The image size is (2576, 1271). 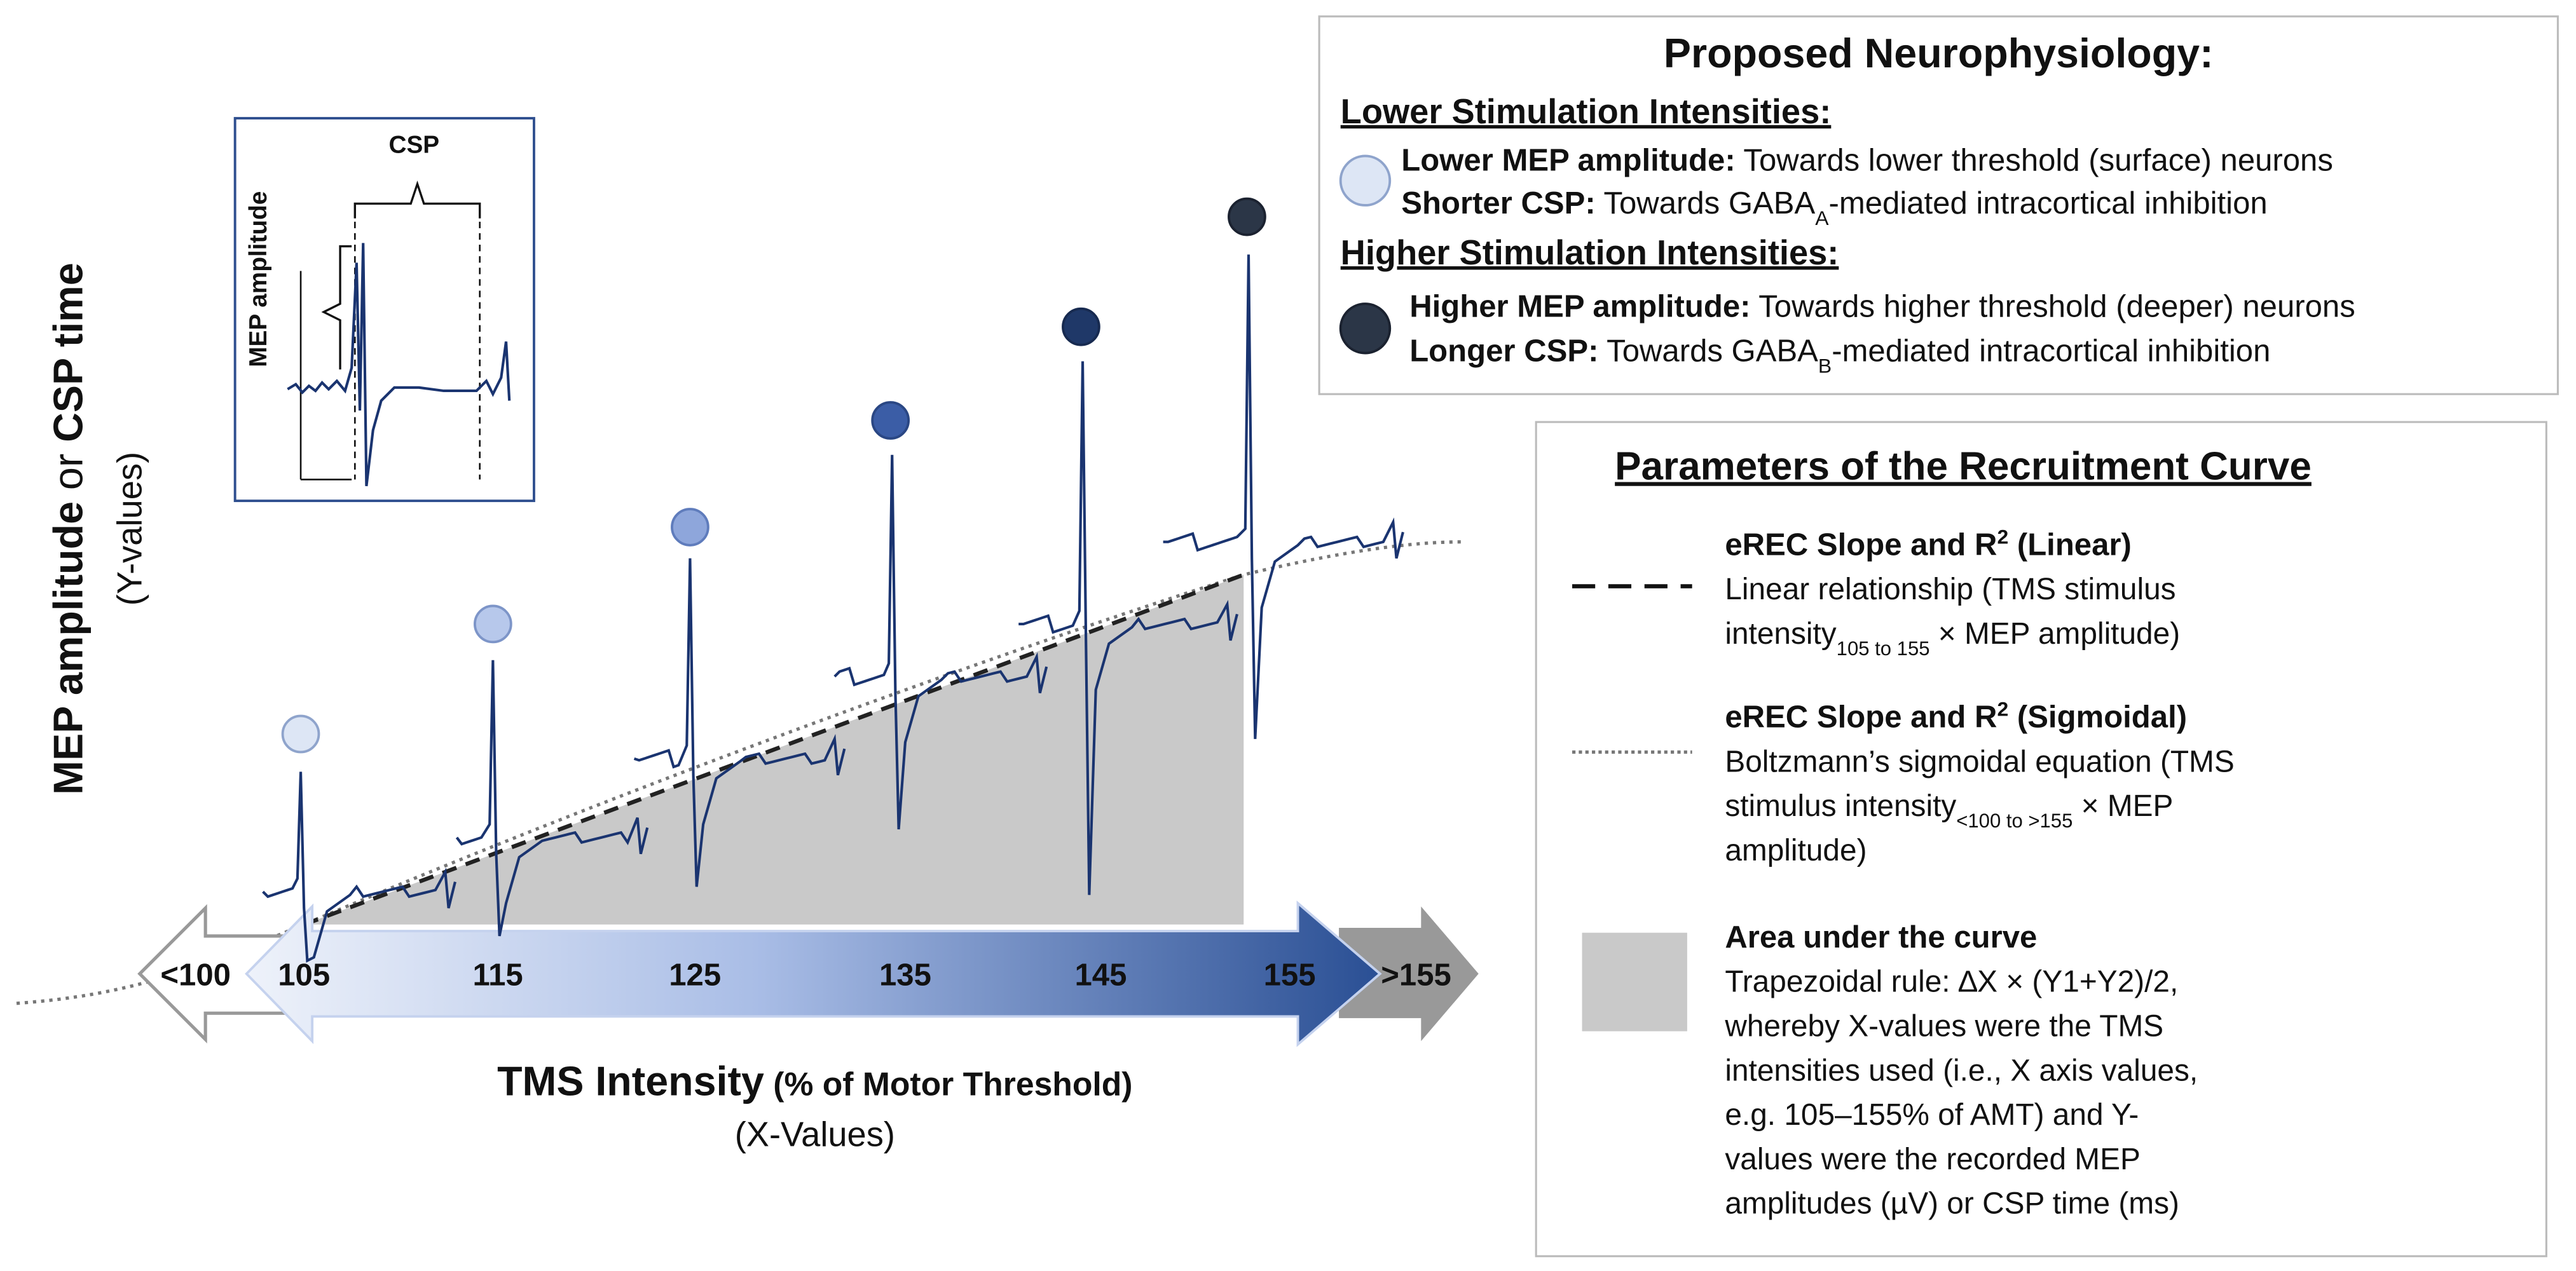 I want to click on x-tick-label: 105, so click(x=304, y=975).